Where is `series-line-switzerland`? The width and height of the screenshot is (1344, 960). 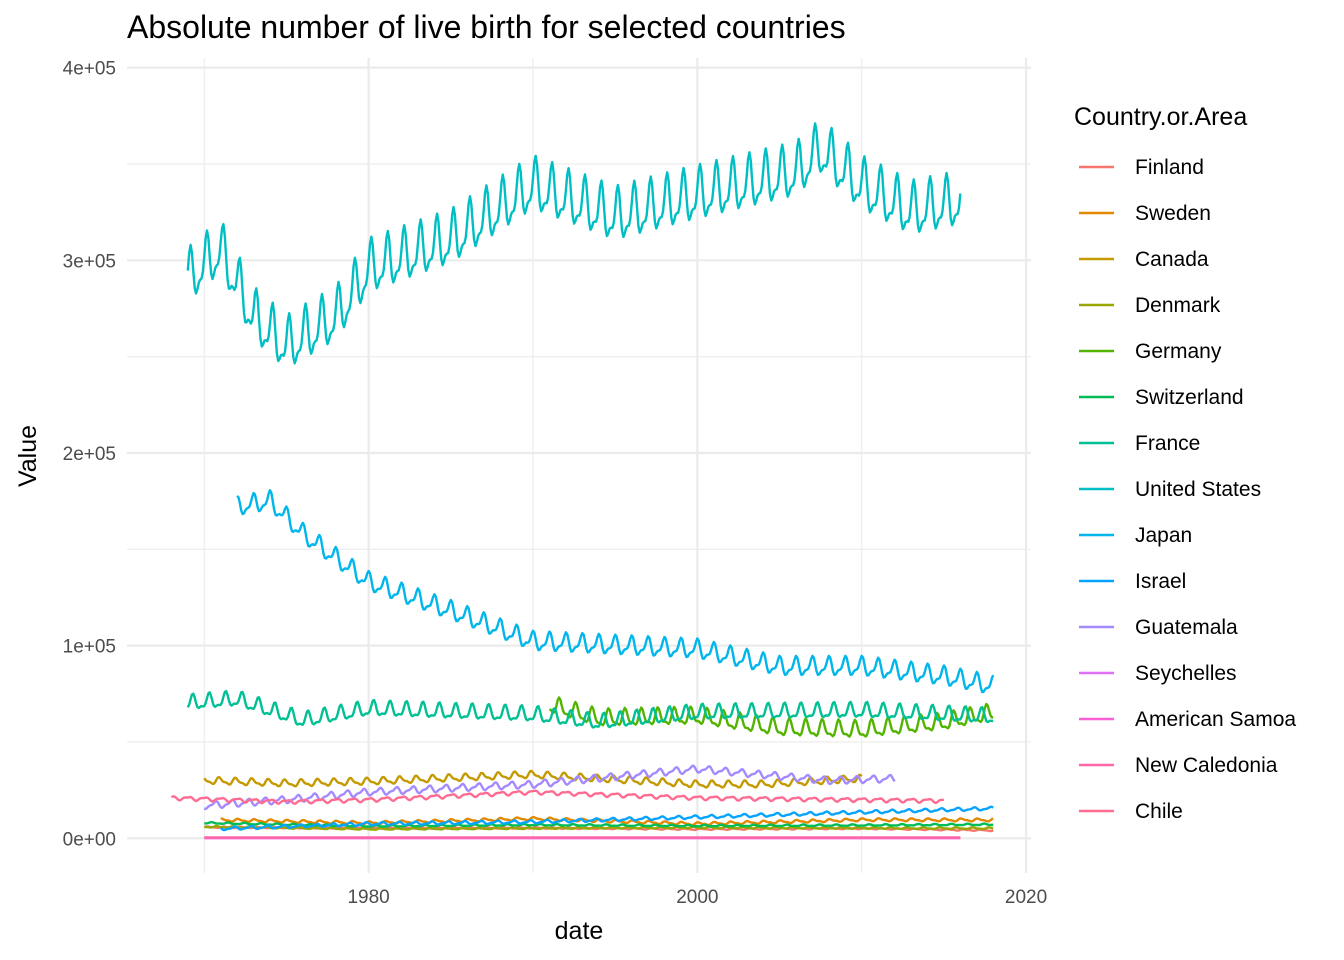
series-line-switzerland is located at coordinates (599, 824).